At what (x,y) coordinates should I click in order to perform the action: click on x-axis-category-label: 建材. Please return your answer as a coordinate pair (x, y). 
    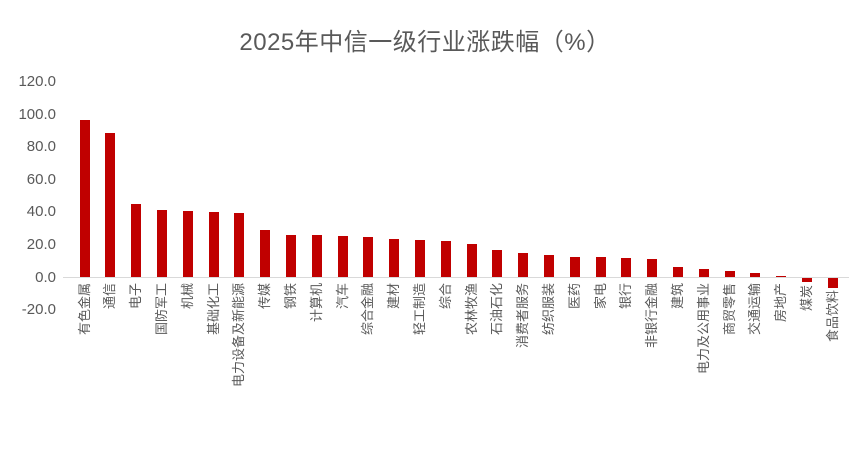
    Looking at the image, I should click on (394, 296).